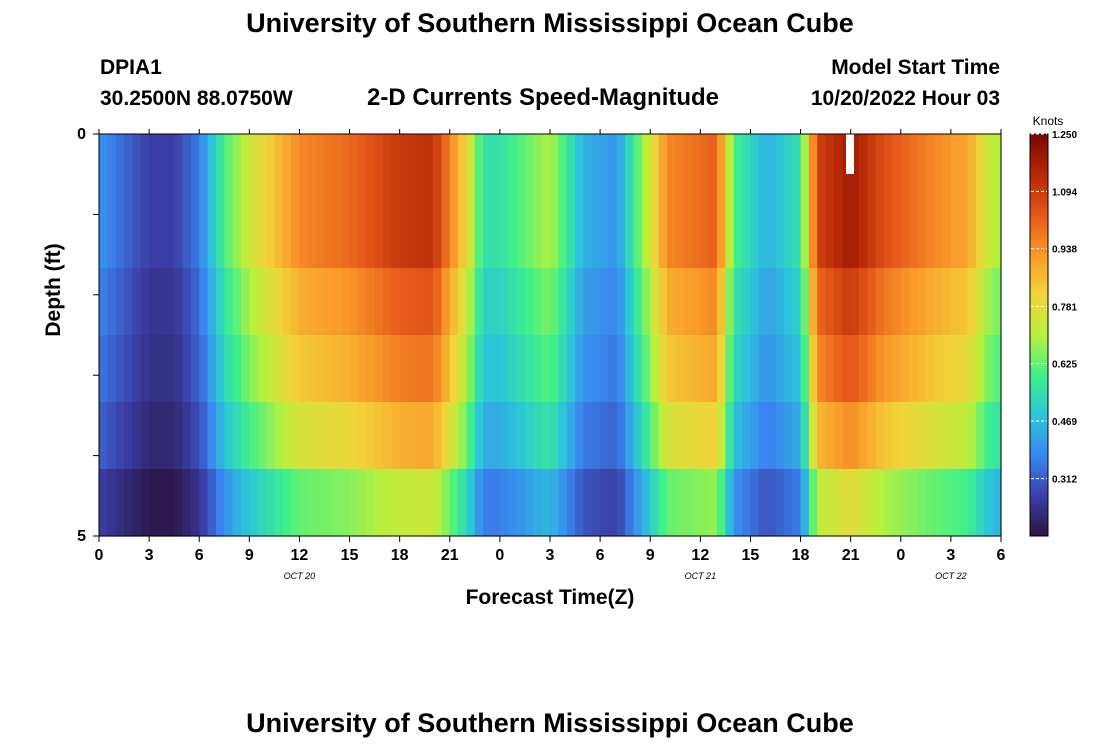  Describe the element at coordinates (1039, 335) in the screenshot. I see `colorbar` at that location.